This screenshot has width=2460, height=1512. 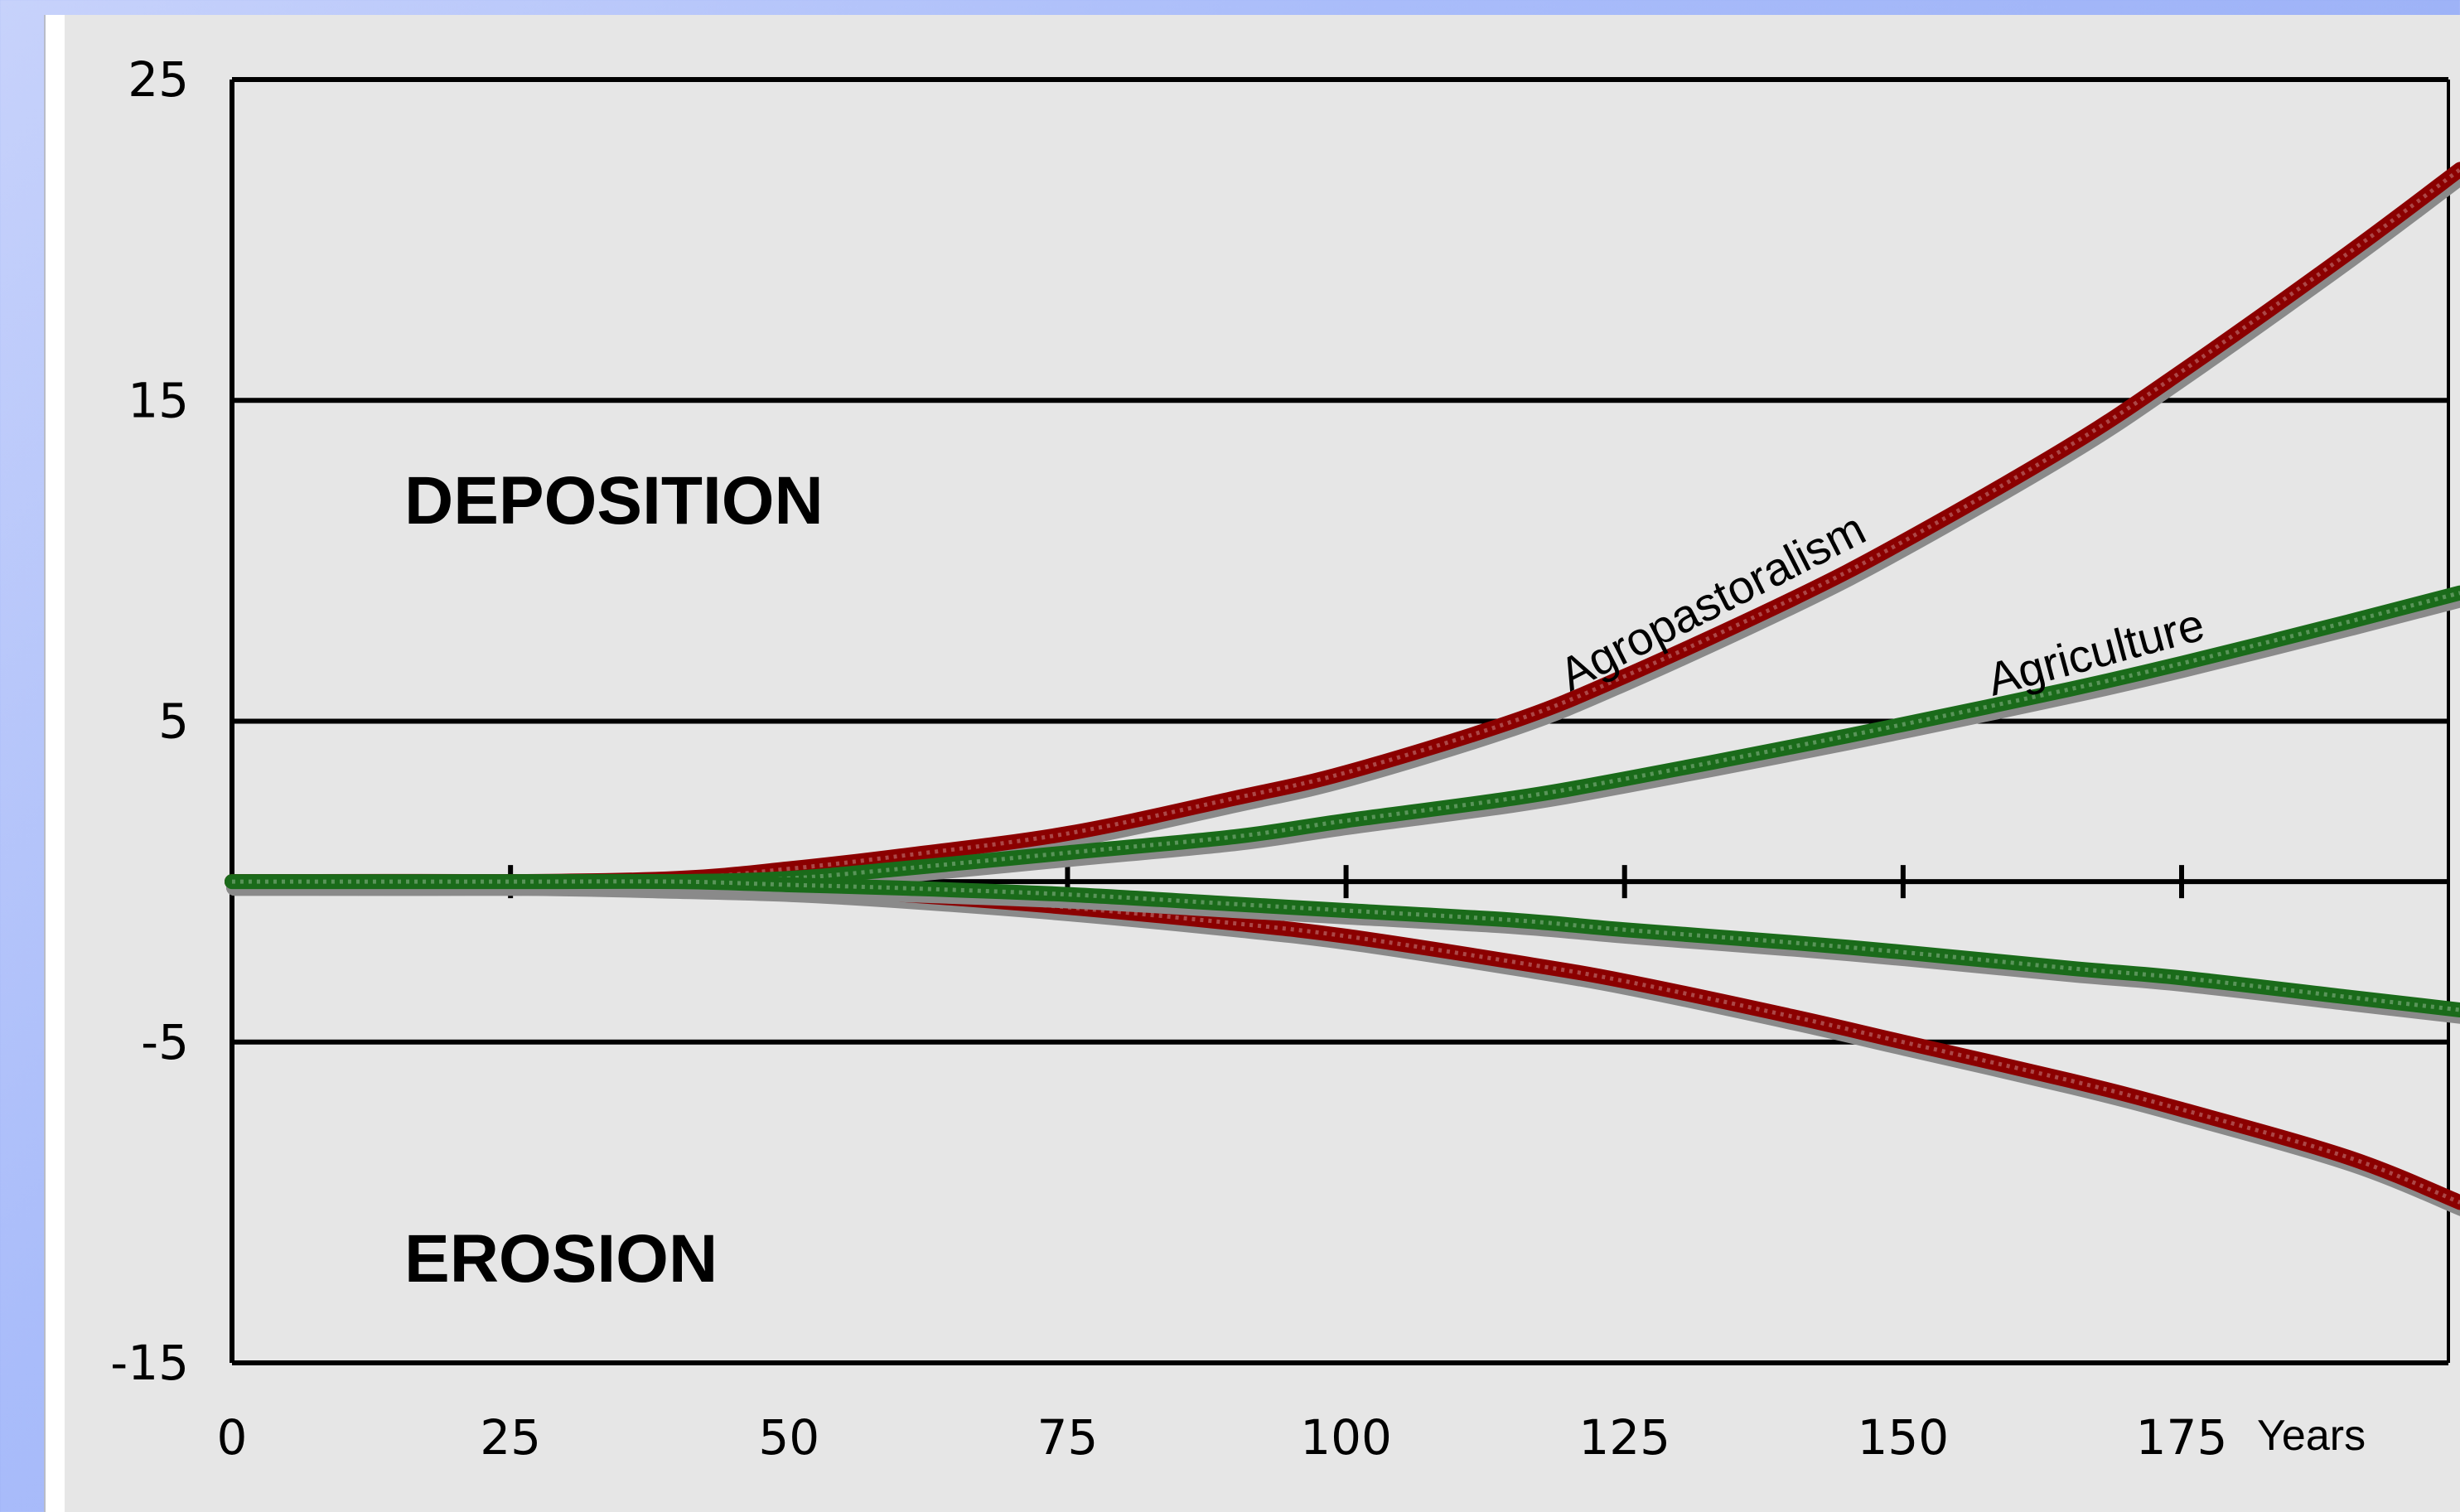 What do you see at coordinates (2312, 1436) in the screenshot?
I see `x-axis-label: Years` at bounding box center [2312, 1436].